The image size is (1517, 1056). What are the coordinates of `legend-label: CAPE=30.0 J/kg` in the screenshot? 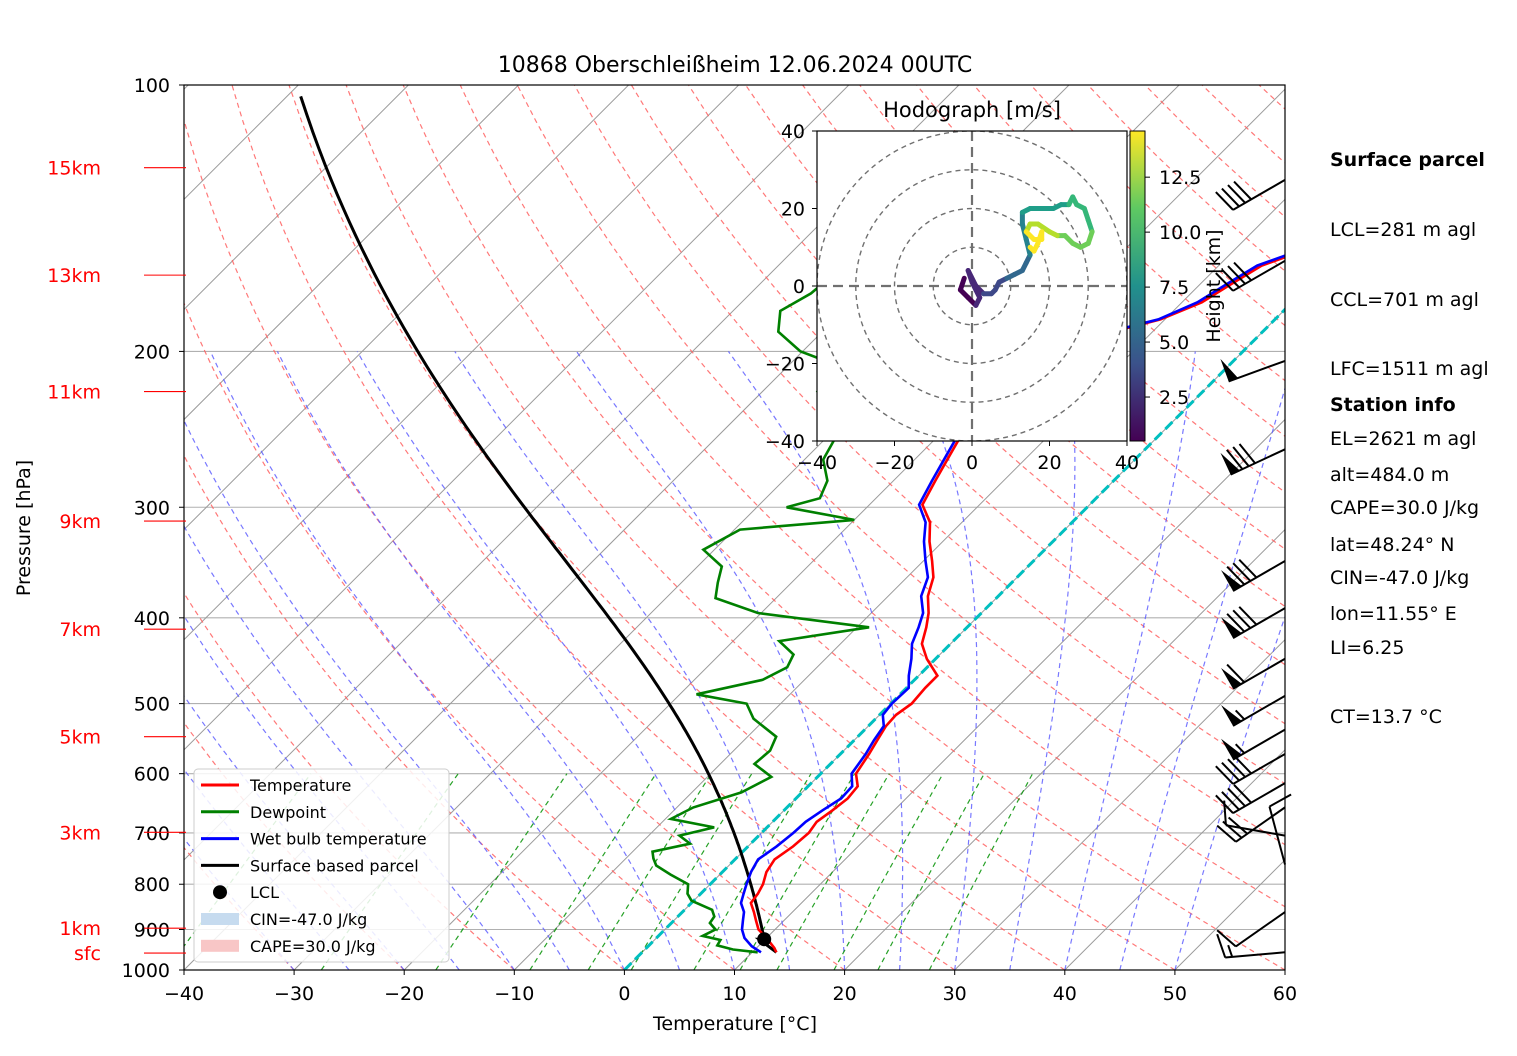 It's located at (313, 946).